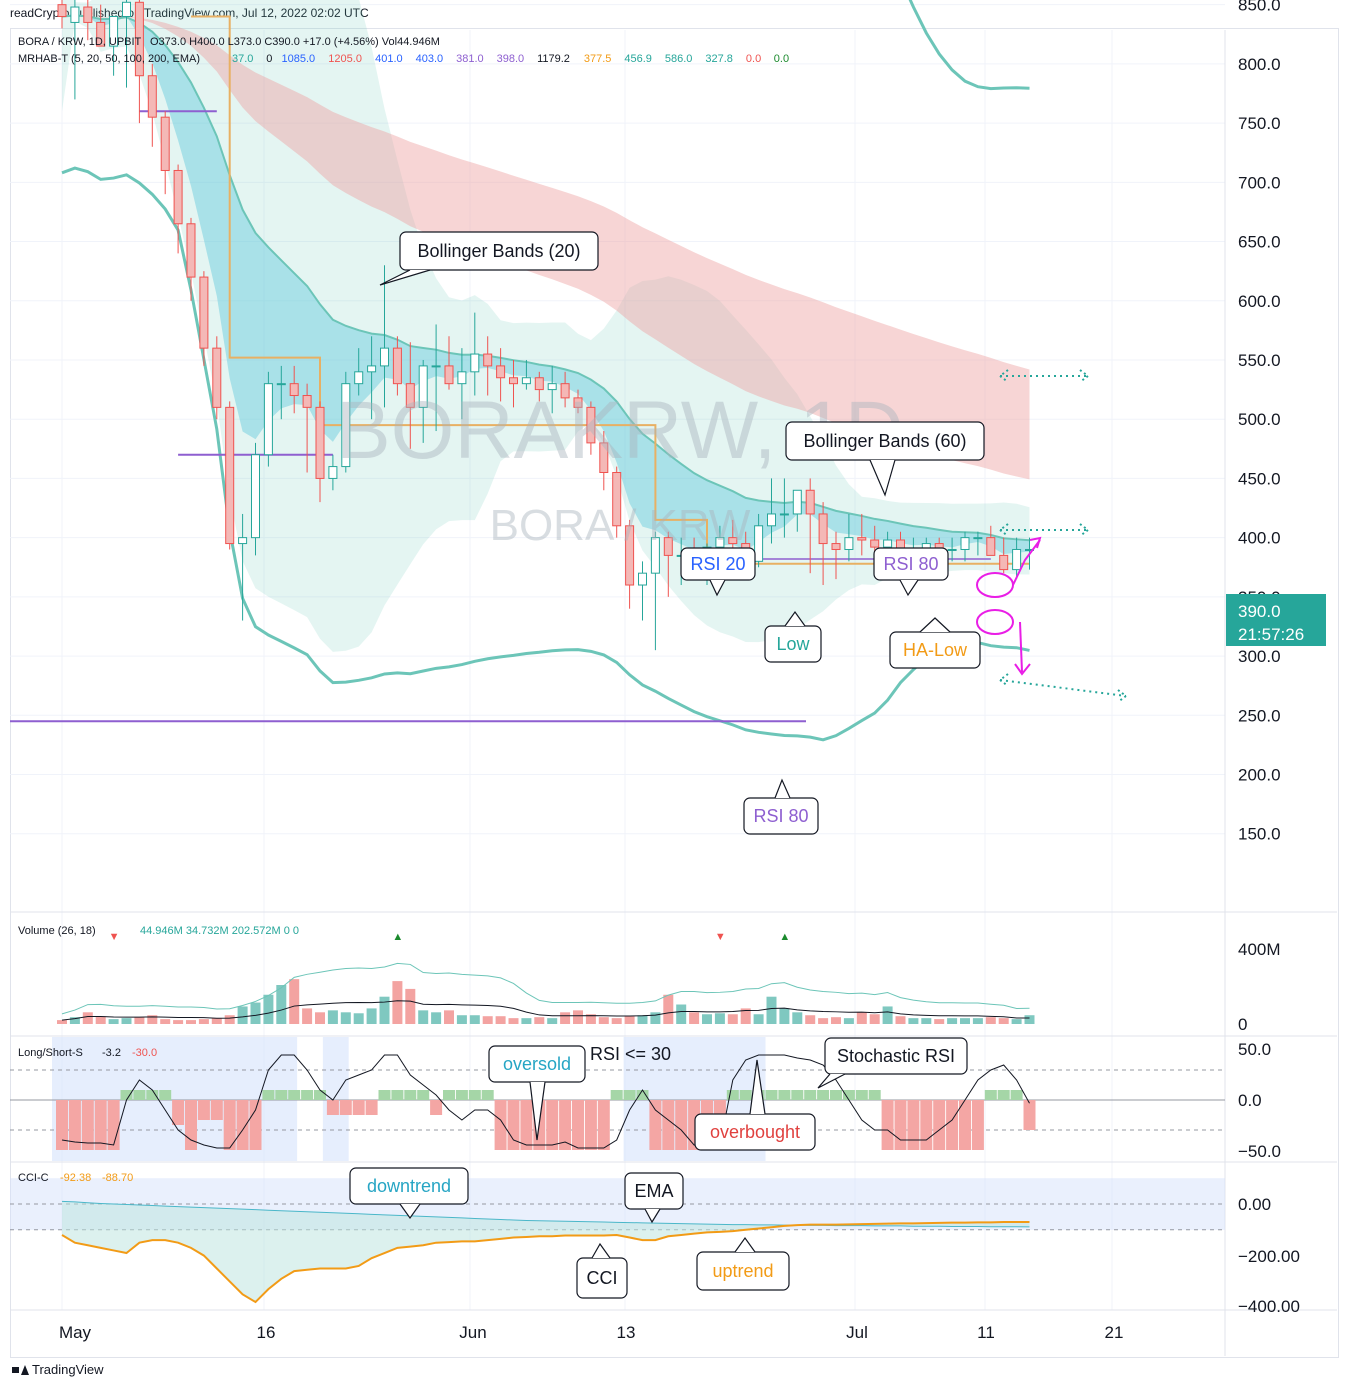  I want to click on rsi-zone, so click(335, 1099).